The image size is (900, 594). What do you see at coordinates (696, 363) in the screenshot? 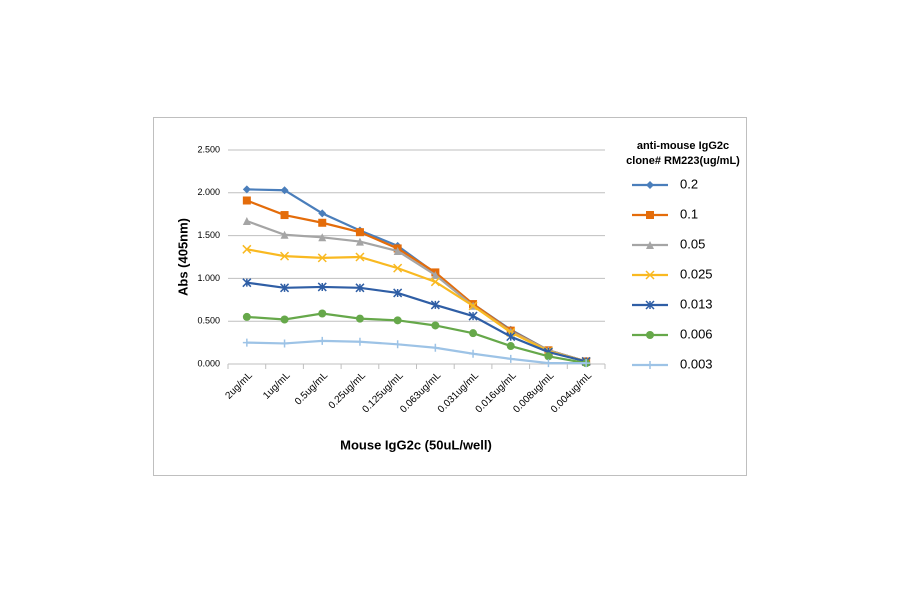
I see `legend-label: 0.003` at bounding box center [696, 363].